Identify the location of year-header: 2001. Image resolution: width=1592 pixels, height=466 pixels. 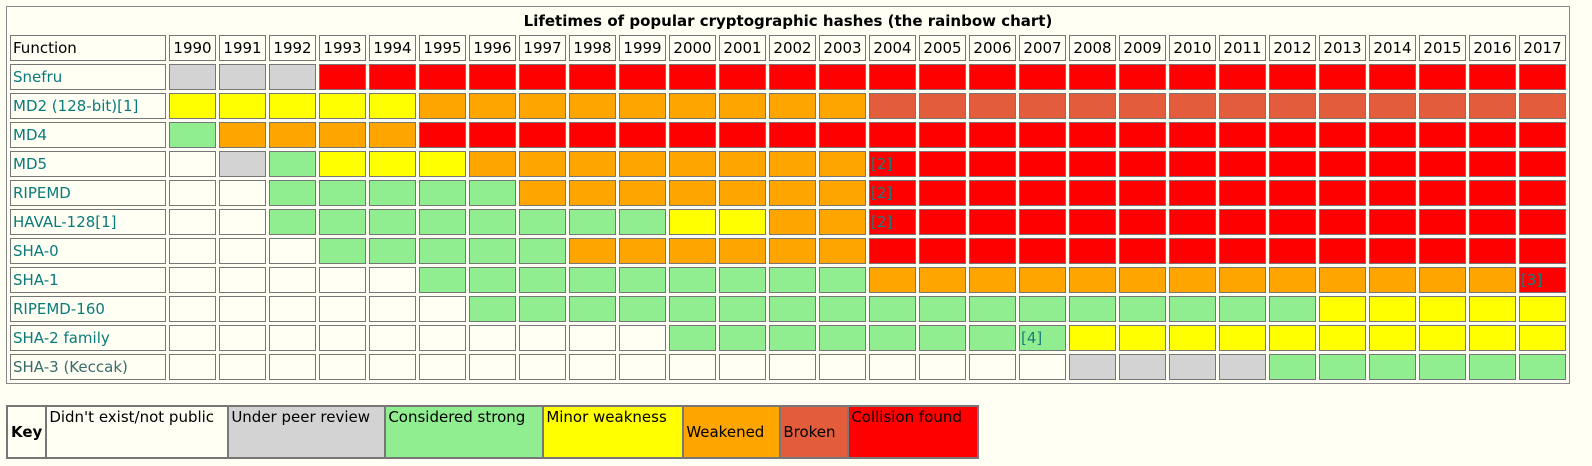
(742, 48).